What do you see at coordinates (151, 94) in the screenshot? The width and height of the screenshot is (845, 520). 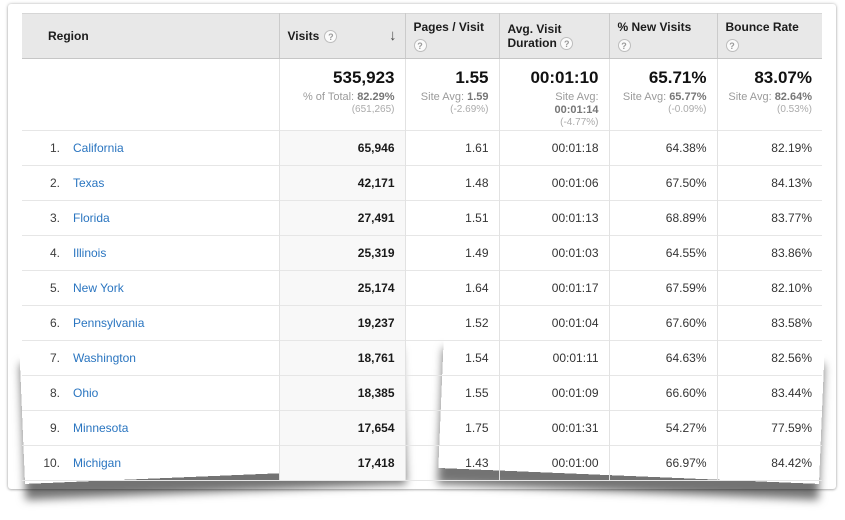 I see `summary-region-cell` at bounding box center [151, 94].